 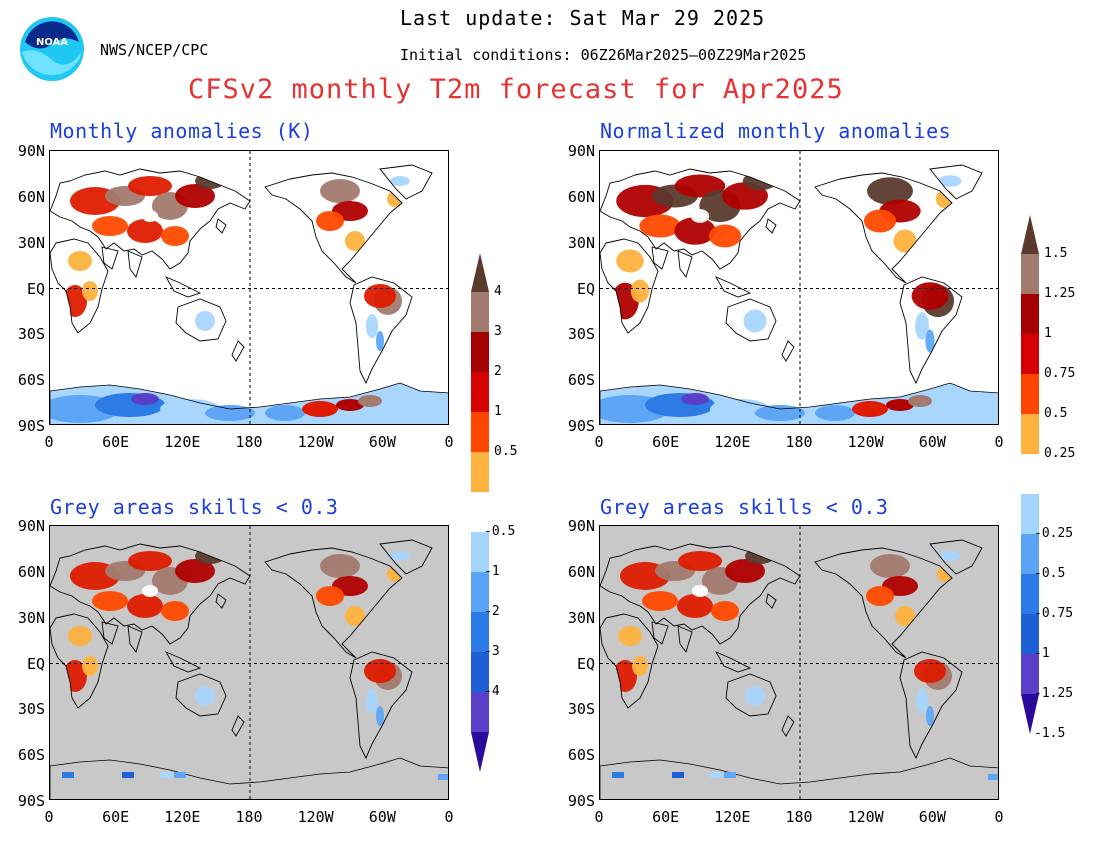 What do you see at coordinates (583, 18) in the screenshot?
I see `last-update-text: Last update: Sat Mar 29 2025` at bounding box center [583, 18].